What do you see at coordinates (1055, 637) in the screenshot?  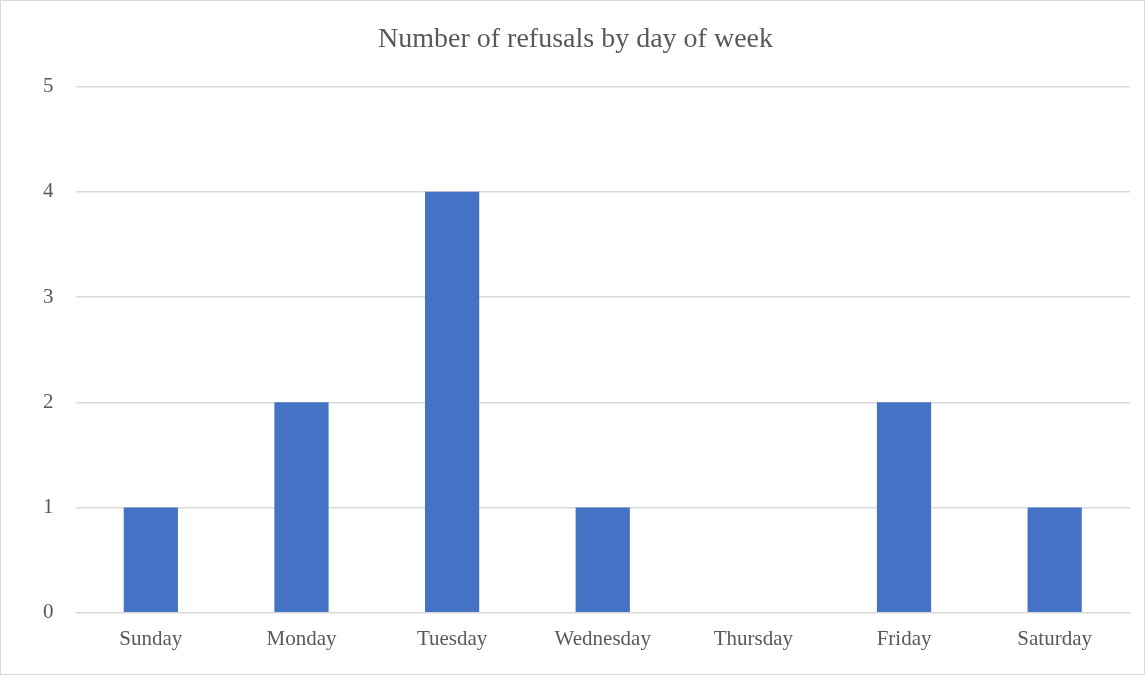 I see `x-tick-label: Saturday` at bounding box center [1055, 637].